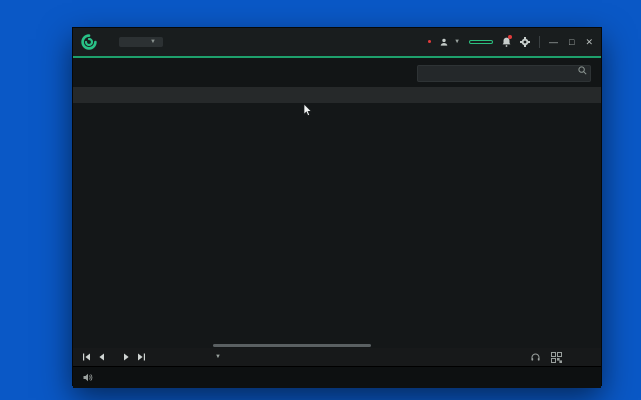 This screenshot has height=400, width=641. Describe the element at coordinates (507, 41) in the screenshot. I see `notifications-bell-icon` at that location.